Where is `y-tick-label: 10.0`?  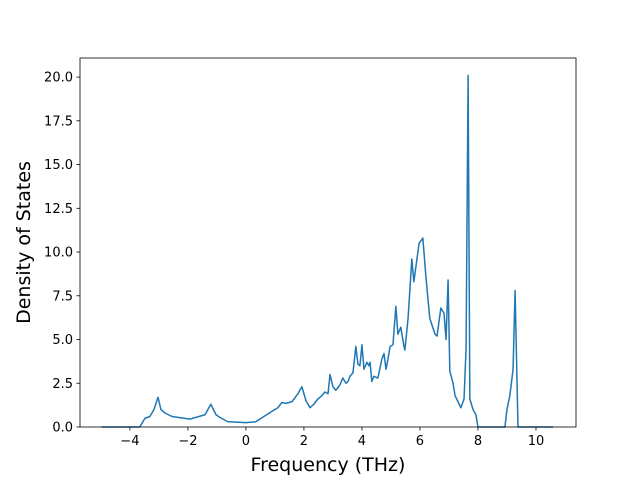
y-tick-label: 10.0 is located at coordinates (58, 253).